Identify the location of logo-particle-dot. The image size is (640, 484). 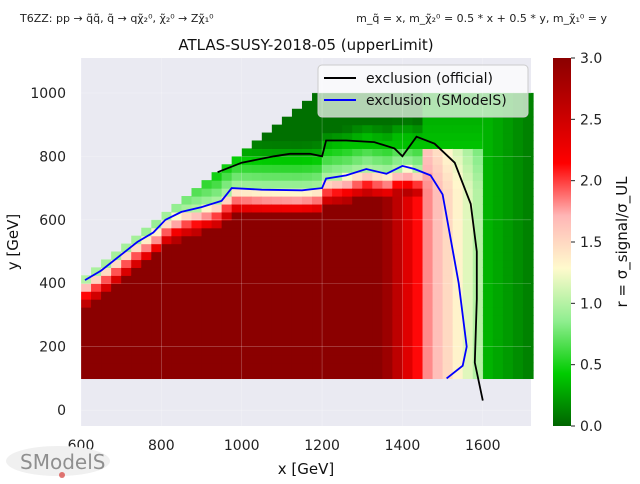
(62, 475).